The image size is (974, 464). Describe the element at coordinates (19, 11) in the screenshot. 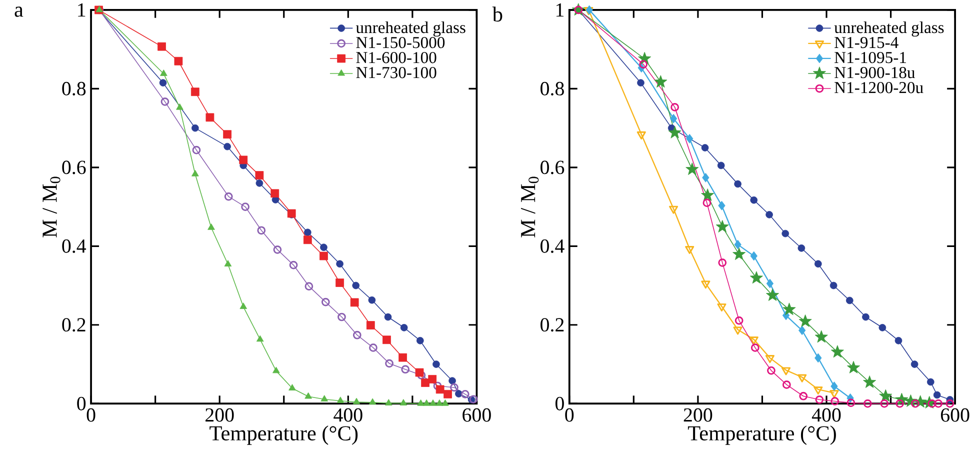

I see `text: a` at that location.